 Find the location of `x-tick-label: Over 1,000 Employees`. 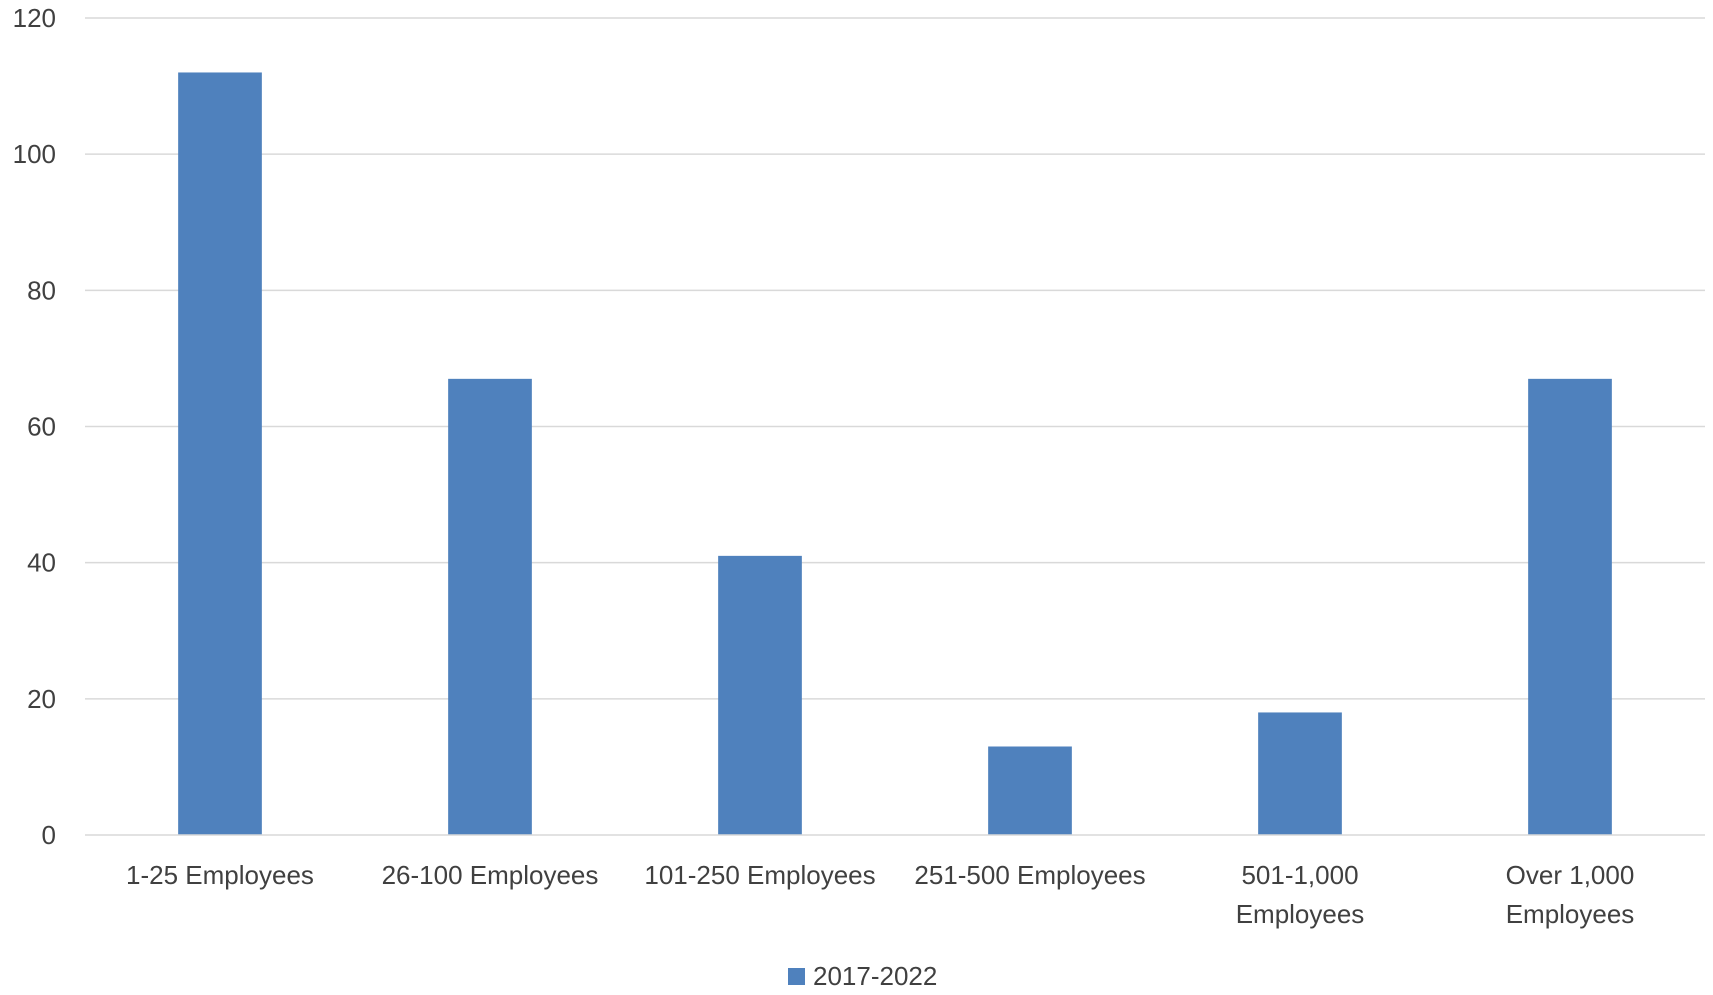

x-tick-label: Over 1,000 Employees is located at coordinates (1570, 894).